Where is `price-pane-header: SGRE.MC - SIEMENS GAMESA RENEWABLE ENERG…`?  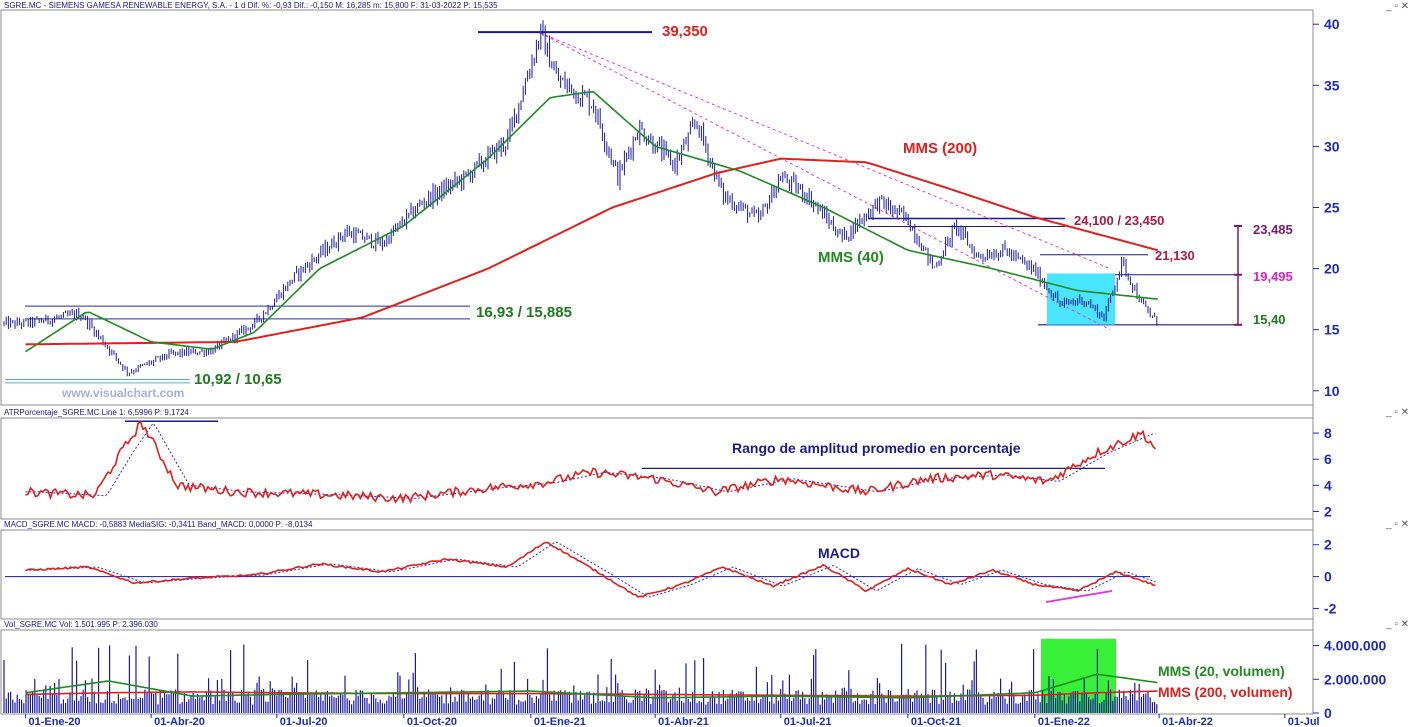
price-pane-header: SGRE.MC - SIEMENS GAMESA RENEWABLE ENERG… is located at coordinates (251, 5).